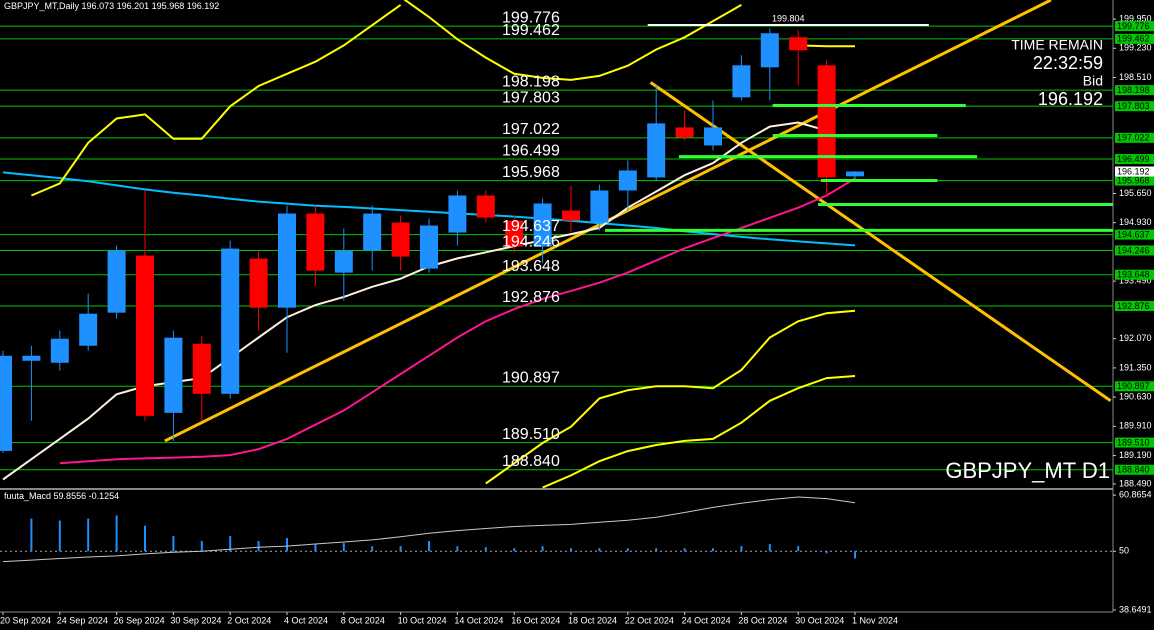  What do you see at coordinates (1135, 338) in the screenshot?
I see `y-tick-label: 192.070` at bounding box center [1135, 338].